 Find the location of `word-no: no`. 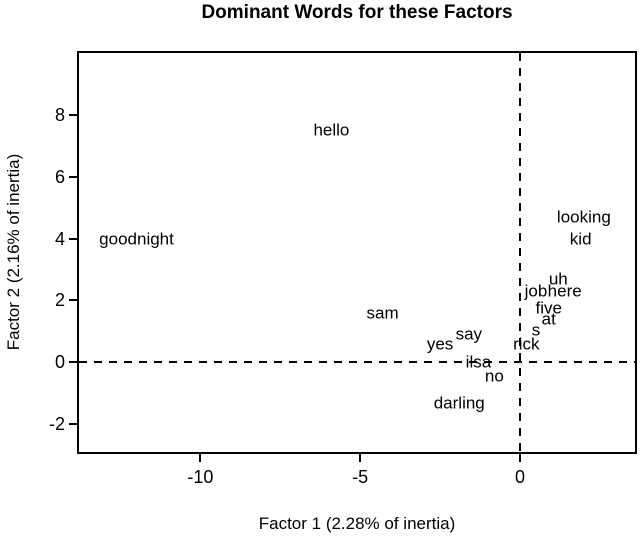

word-no: no is located at coordinates (494, 376).